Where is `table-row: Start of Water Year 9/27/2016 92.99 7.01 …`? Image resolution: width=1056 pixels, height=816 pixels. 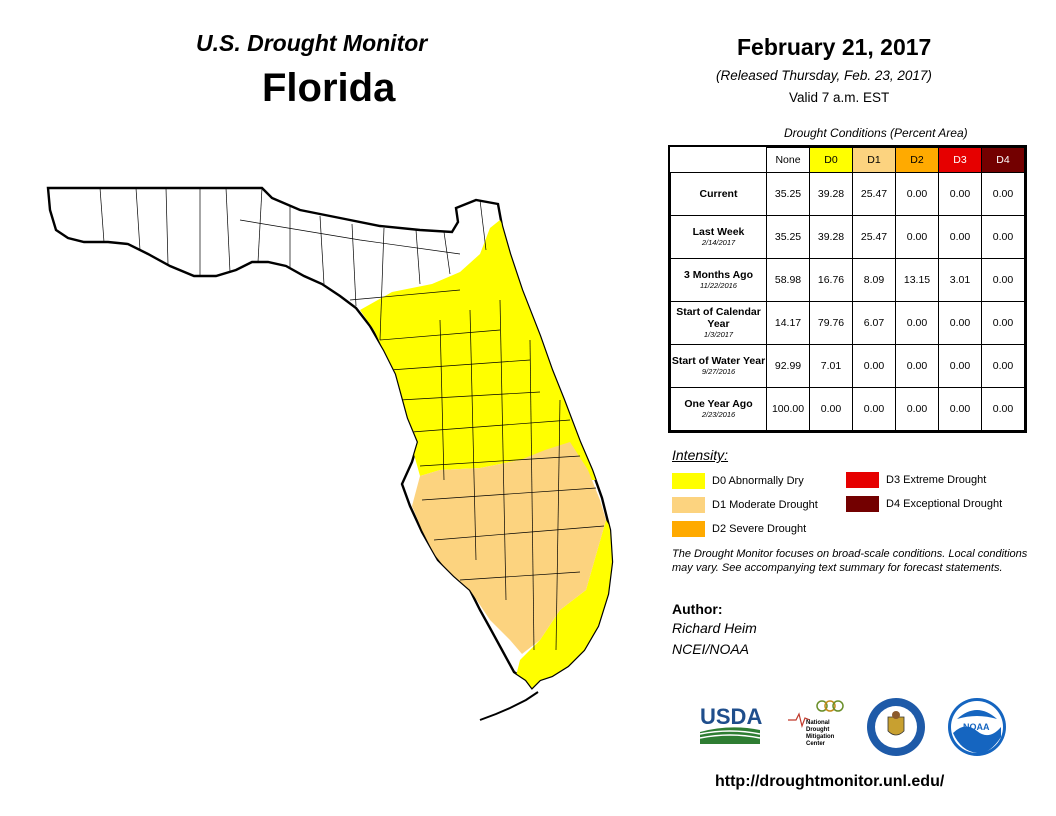 table-row: Start of Water Year 9/27/2016 92.99 7.01 … is located at coordinates (847, 366).